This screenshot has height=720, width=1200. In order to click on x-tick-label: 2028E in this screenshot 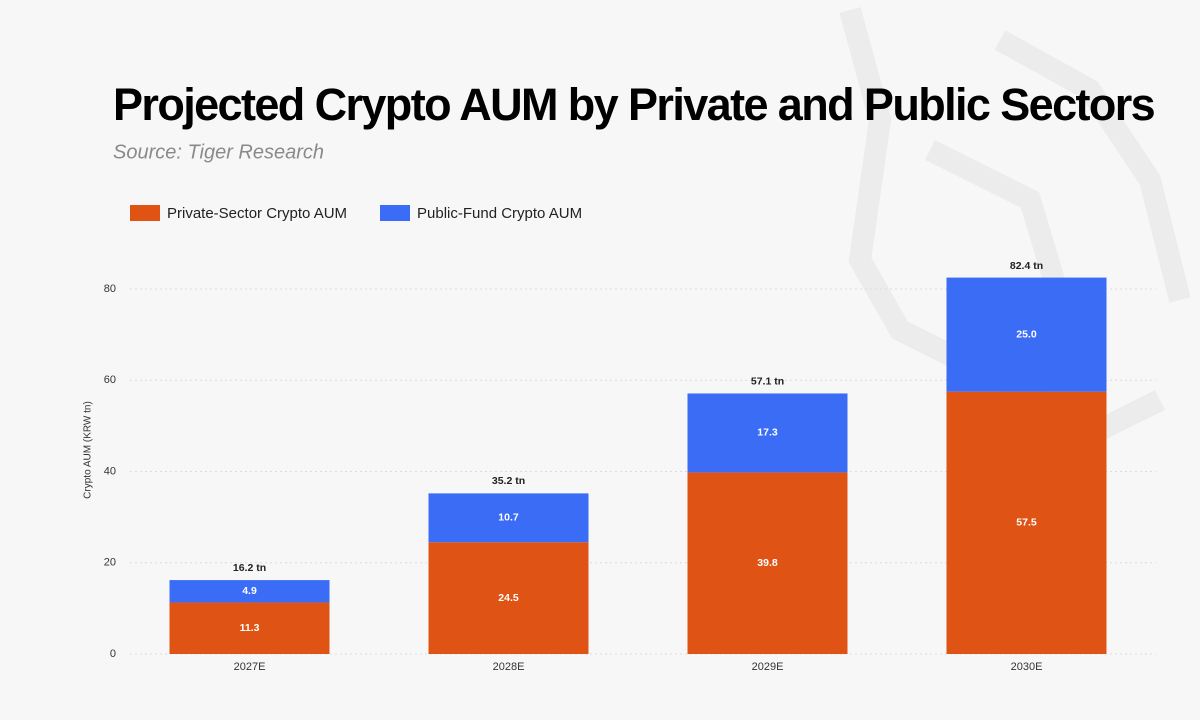, I will do `click(509, 667)`.